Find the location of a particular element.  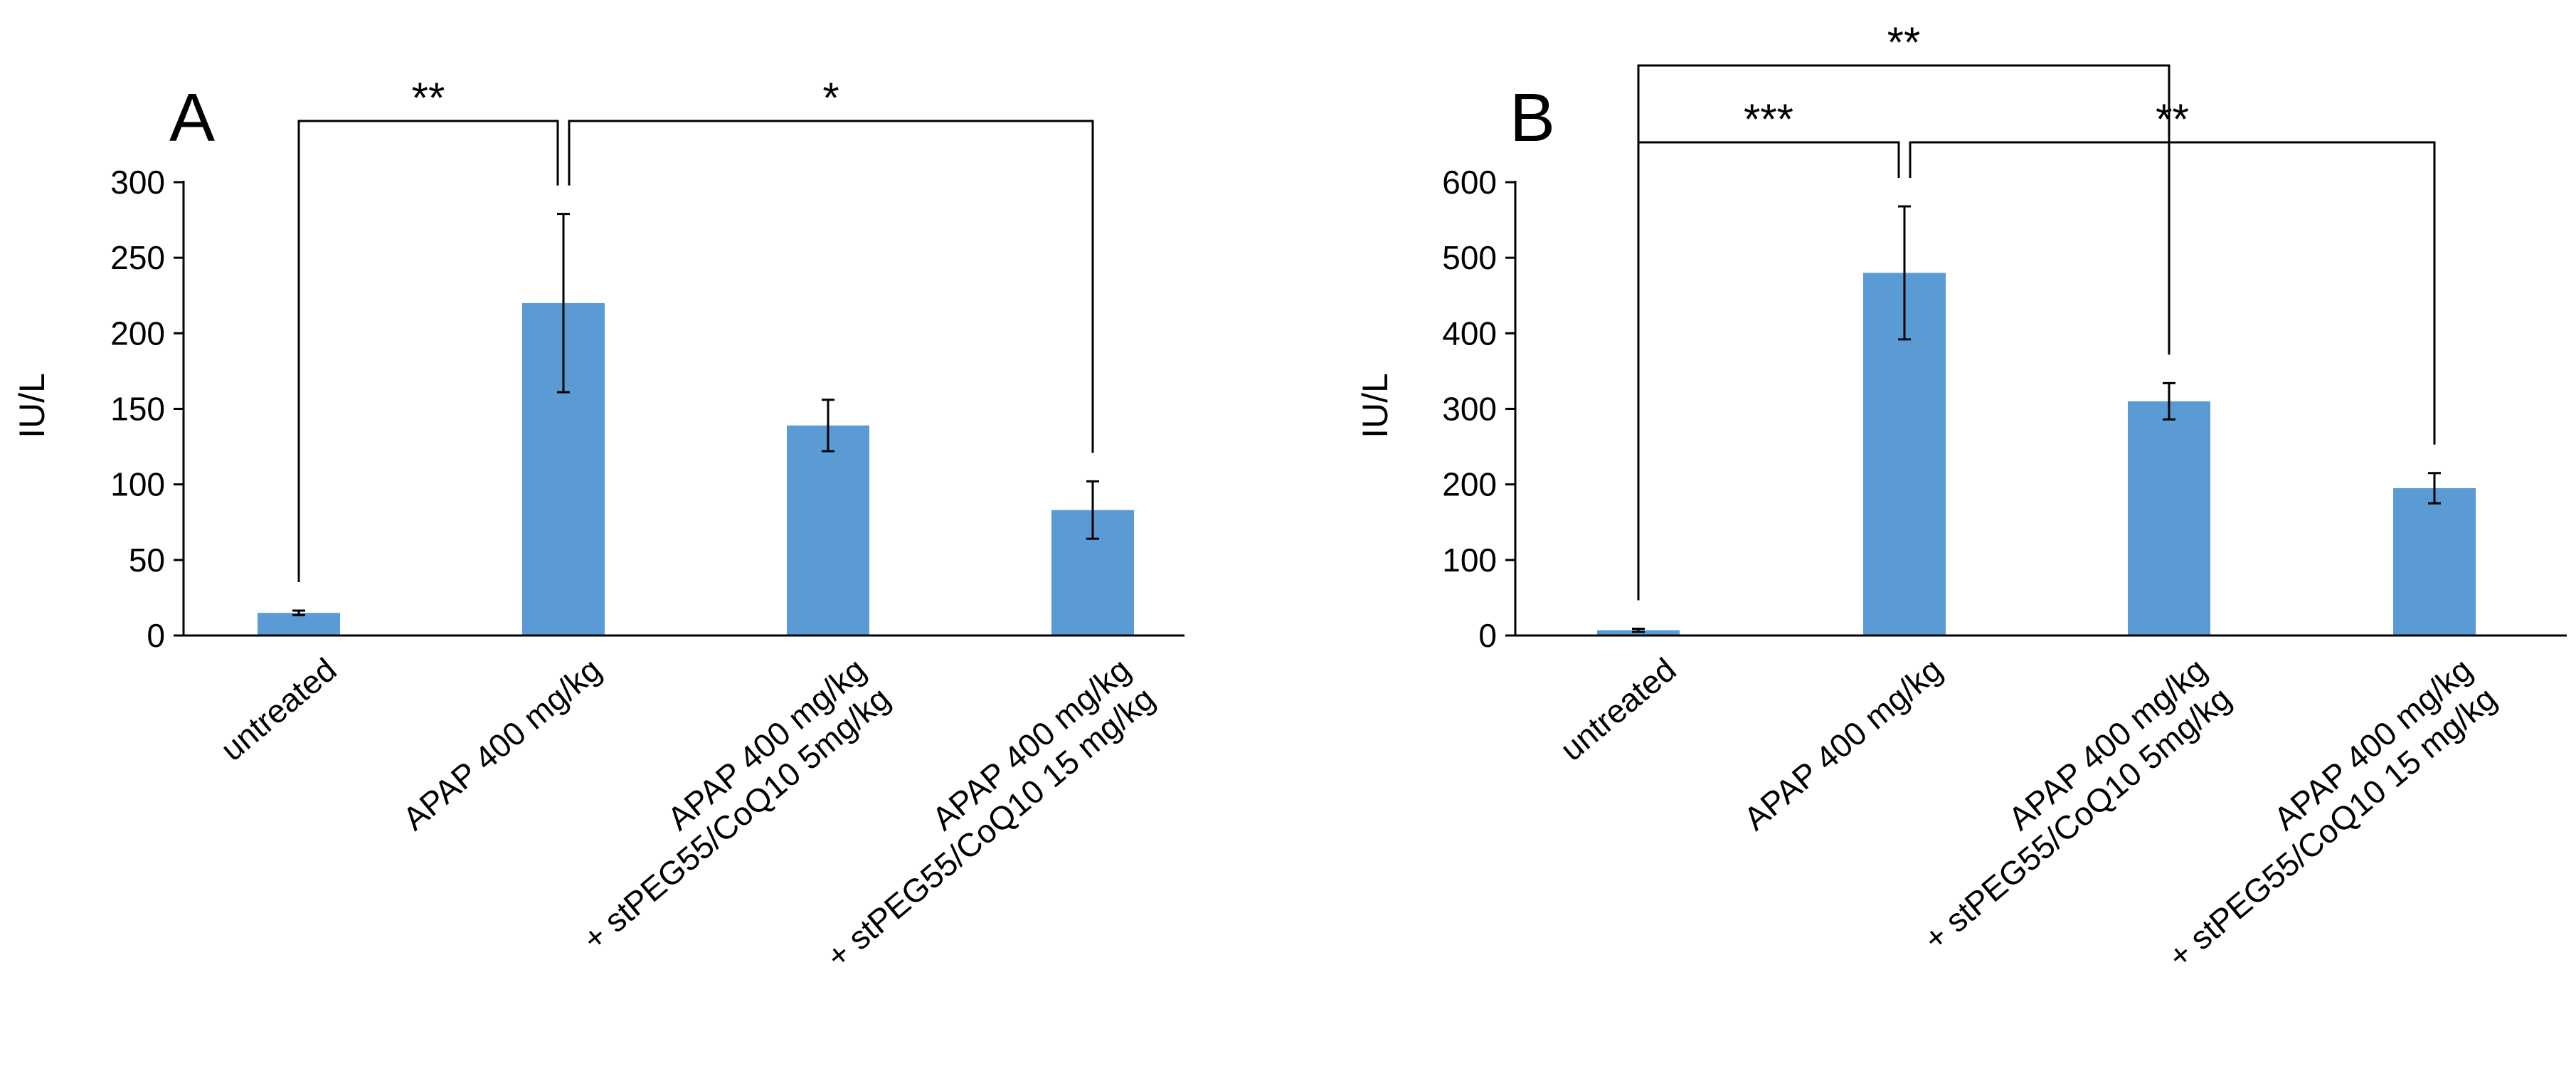

panel-b-error-bars is located at coordinates (2037, 419).